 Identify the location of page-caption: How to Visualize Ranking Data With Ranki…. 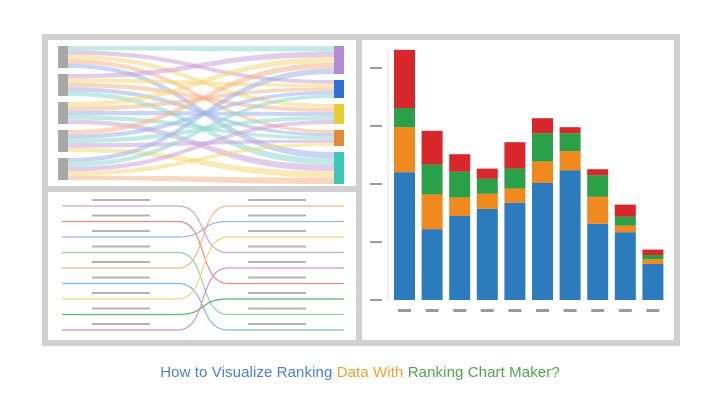
(360, 372).